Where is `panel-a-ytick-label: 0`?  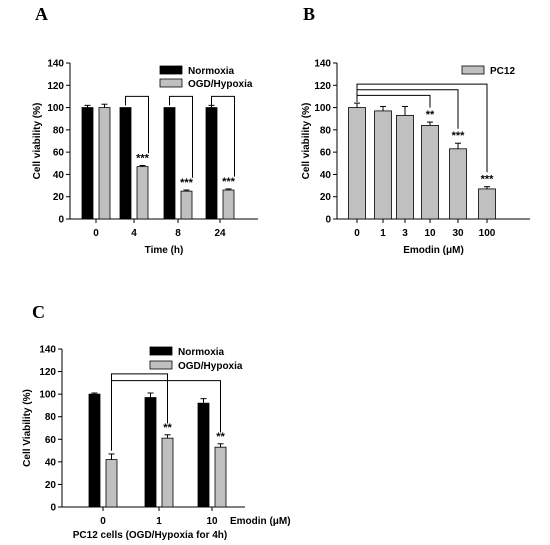 panel-a-ytick-label: 0 is located at coordinates (61, 220).